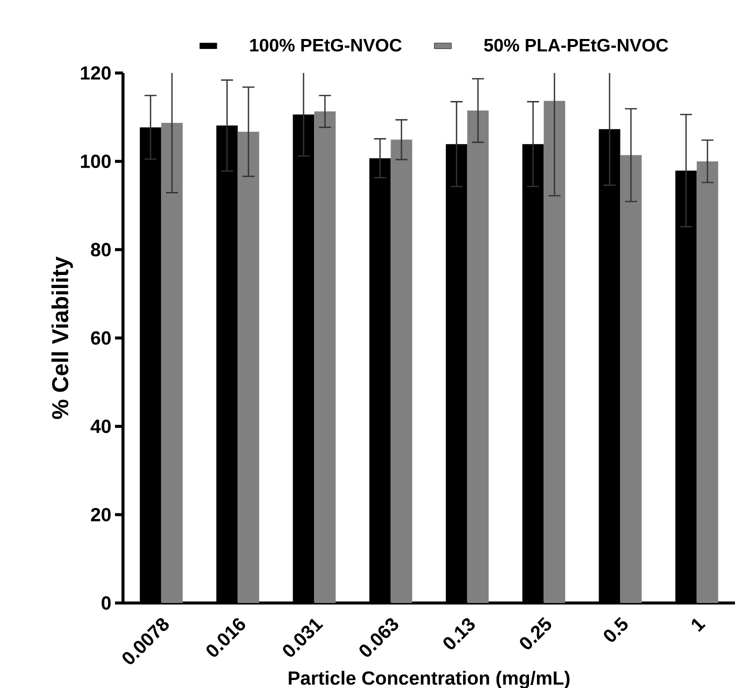 The width and height of the screenshot is (738, 688). What do you see at coordinates (100, 515) in the screenshot?
I see `y-tick-label: 20` at bounding box center [100, 515].